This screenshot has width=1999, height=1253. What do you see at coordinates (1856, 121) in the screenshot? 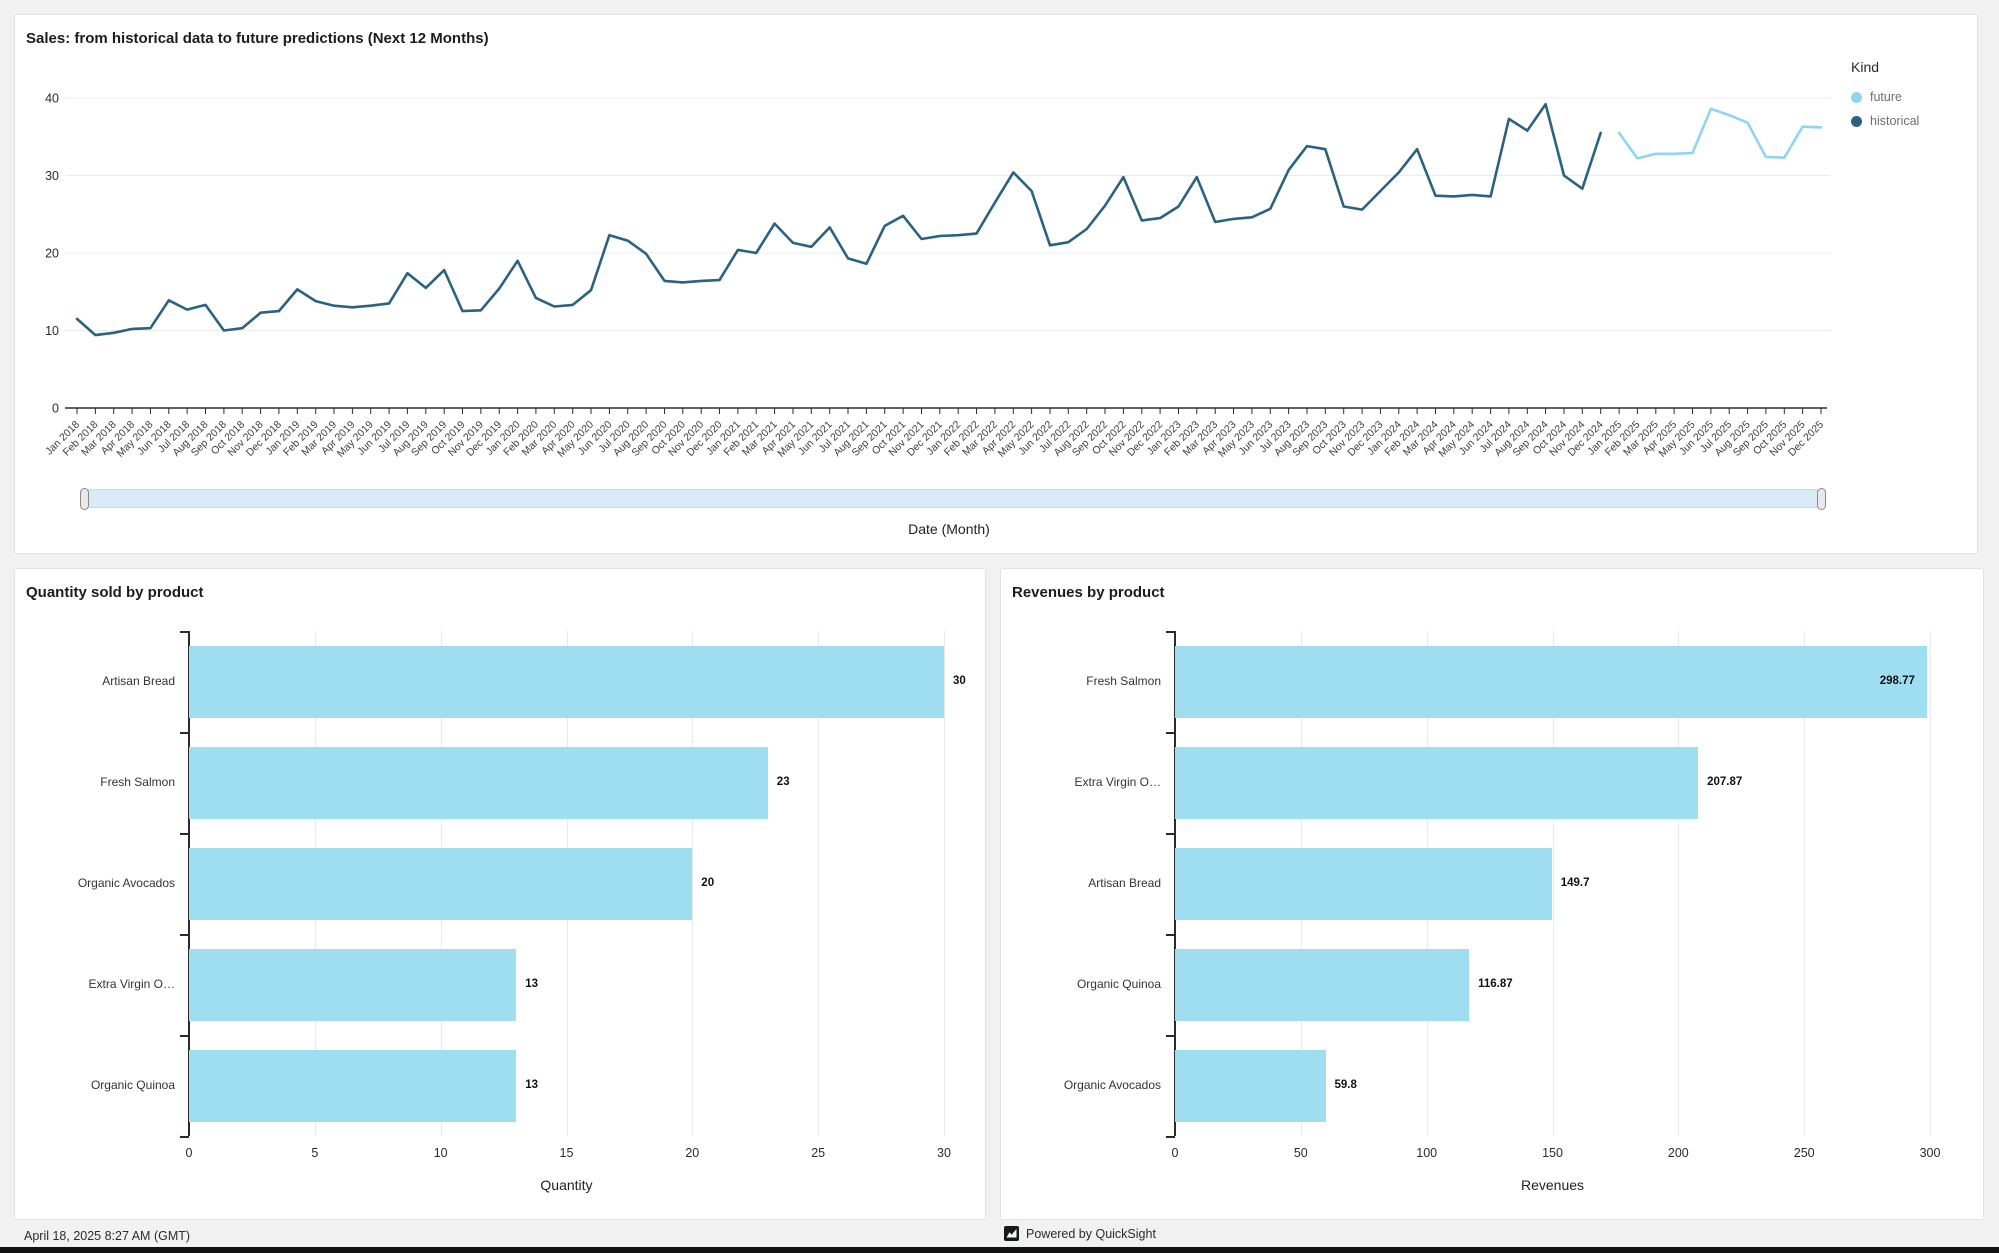
I see `historical-legend-dot-icon` at bounding box center [1856, 121].